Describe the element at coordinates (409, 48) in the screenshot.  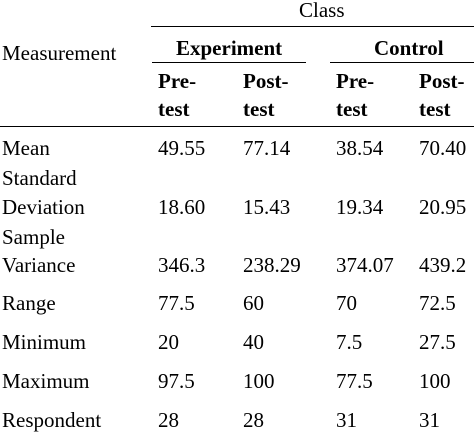
I see `group-header-control: Control` at that location.